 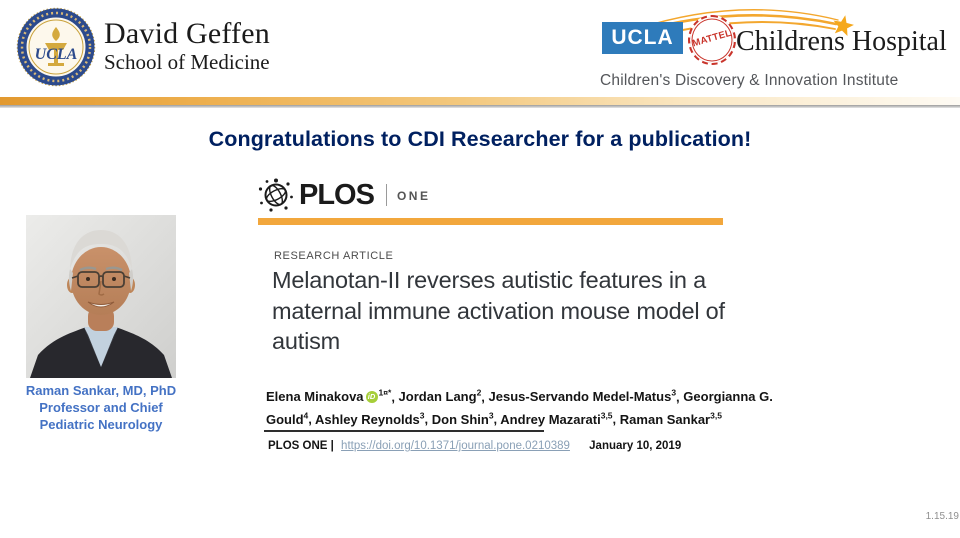 What do you see at coordinates (101, 296) in the screenshot?
I see `researcher-headshot-photo` at bounding box center [101, 296].